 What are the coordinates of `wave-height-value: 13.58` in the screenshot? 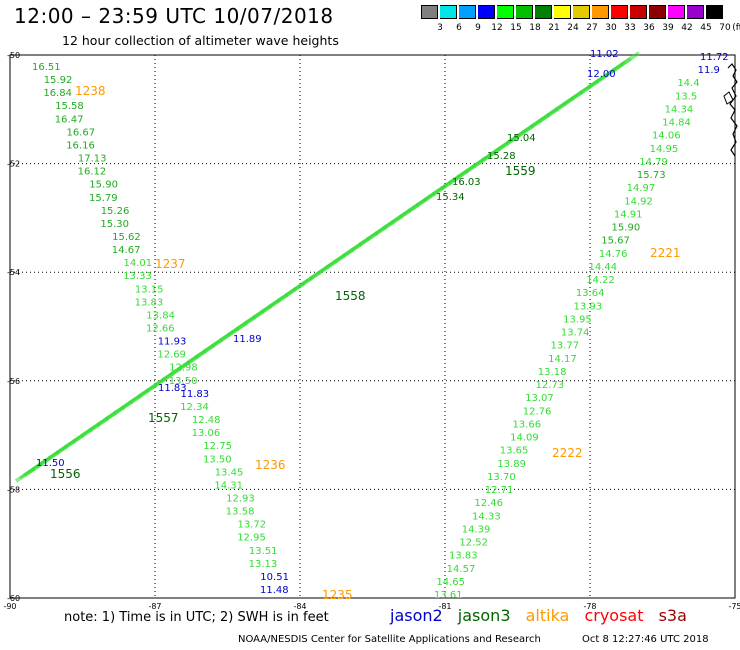 It's located at (240, 512).